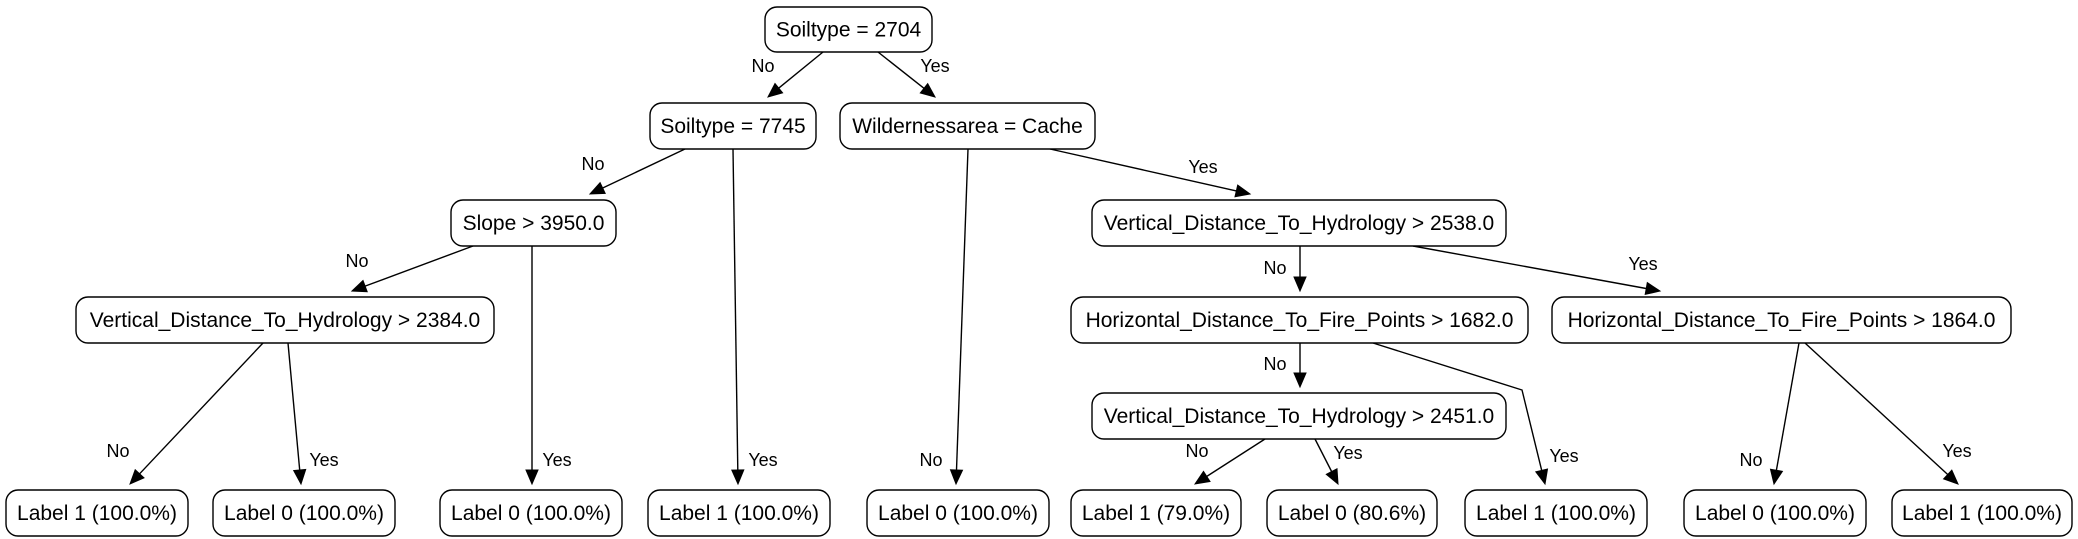 Image resolution: width=2078 pixels, height=539 pixels. I want to click on leaf-node: Label 0 (80.6%), so click(1352, 513).